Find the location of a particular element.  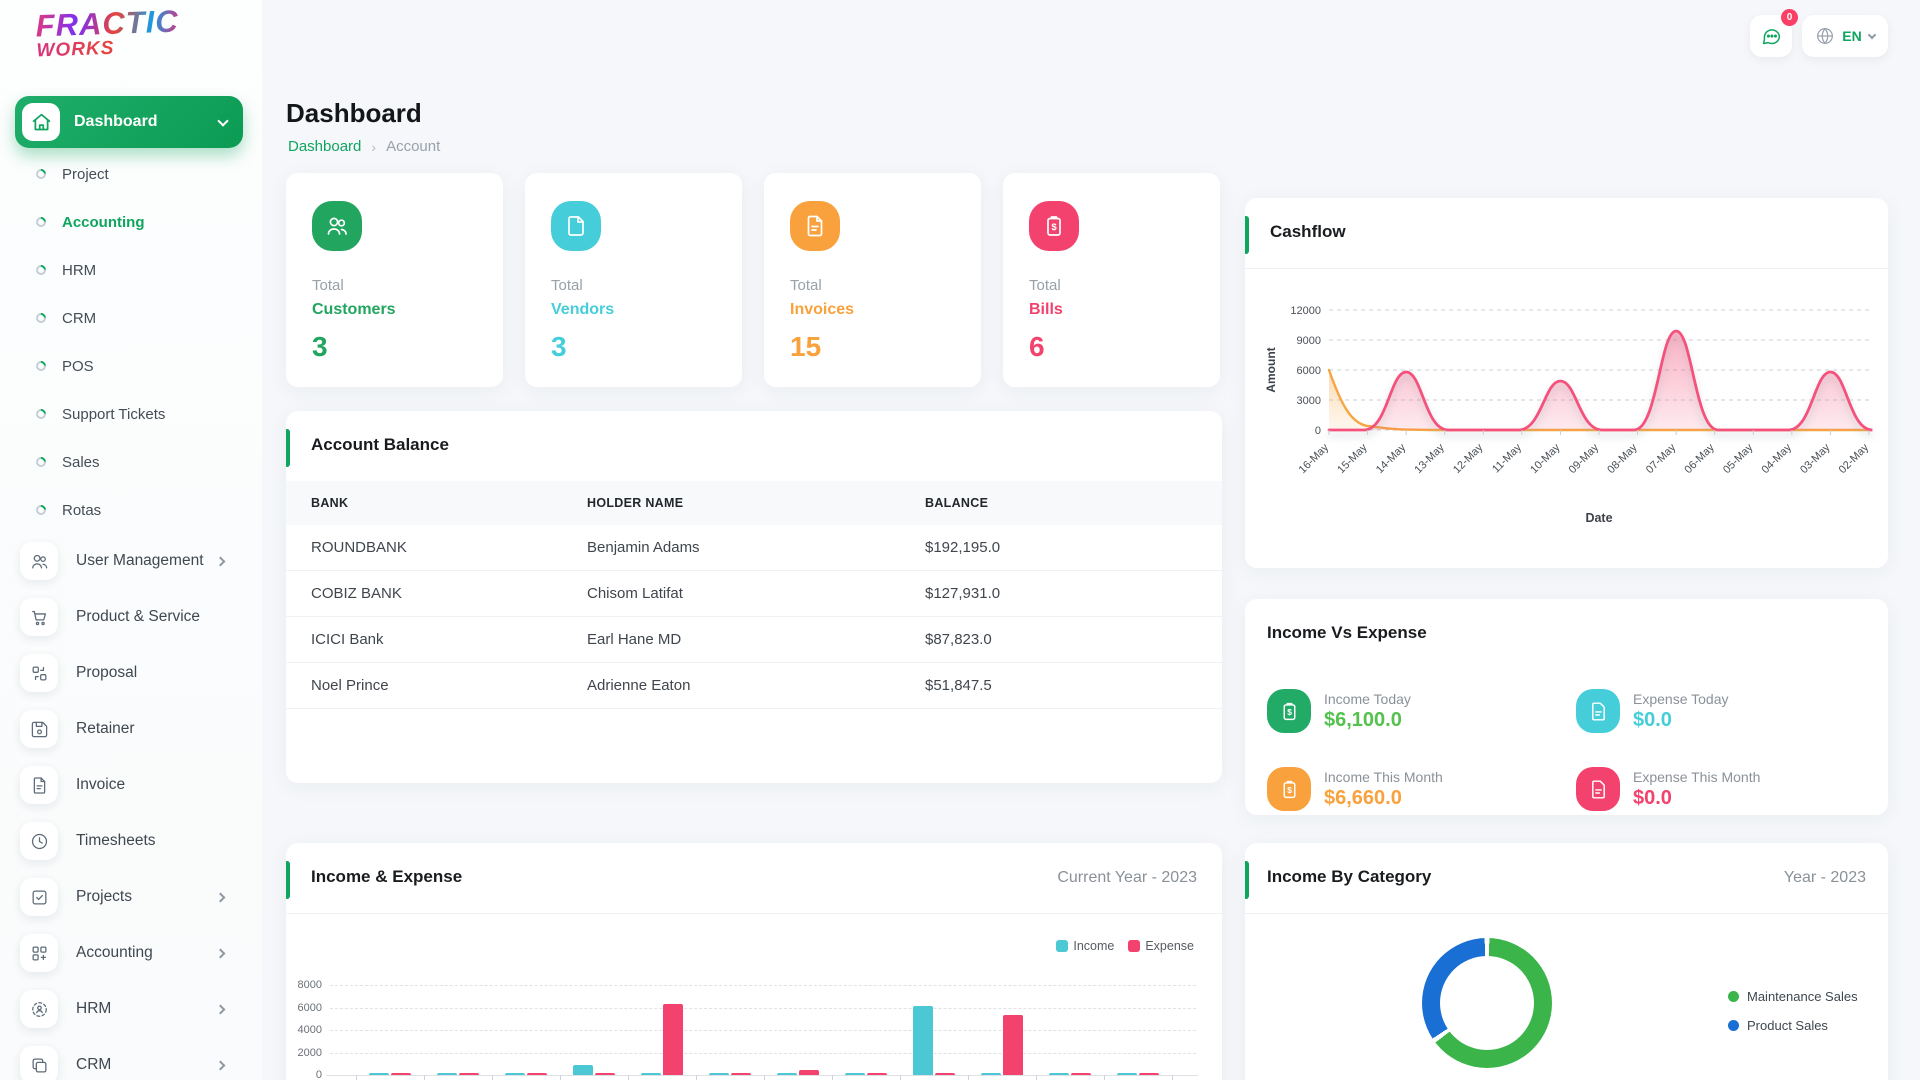

proposal-icon is located at coordinates (39, 673).